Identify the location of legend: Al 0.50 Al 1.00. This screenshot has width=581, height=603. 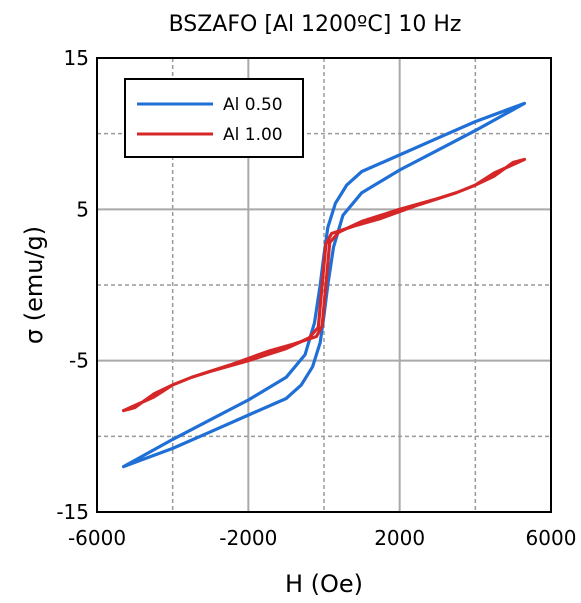
(214, 118).